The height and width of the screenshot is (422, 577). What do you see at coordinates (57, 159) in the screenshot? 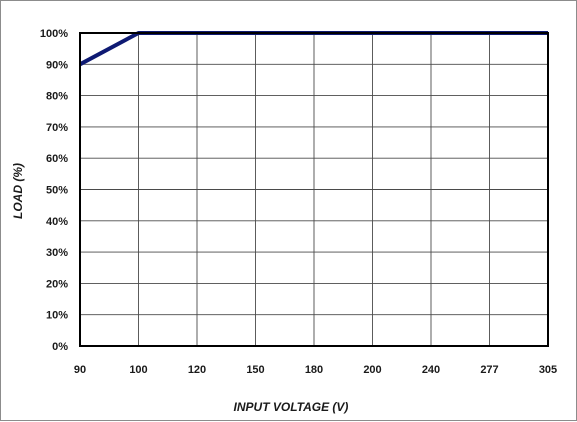
I see `y-tick-label: 60%` at bounding box center [57, 159].